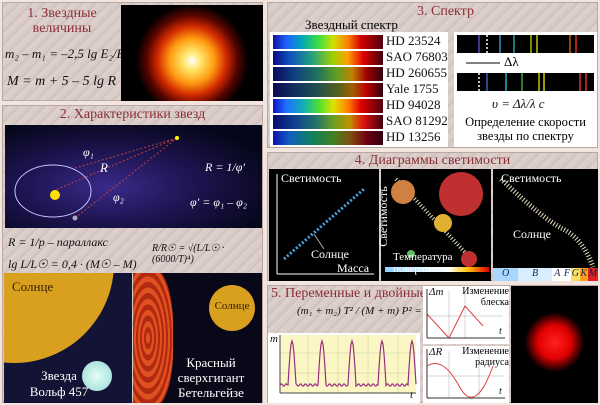 The width and height of the screenshot is (600, 405). Describe the element at coordinates (67, 53) in the screenshot. I see `formula-magnitude-diff: m₂ – m₁ = –2,5 lg E₂/E₁` at that location.